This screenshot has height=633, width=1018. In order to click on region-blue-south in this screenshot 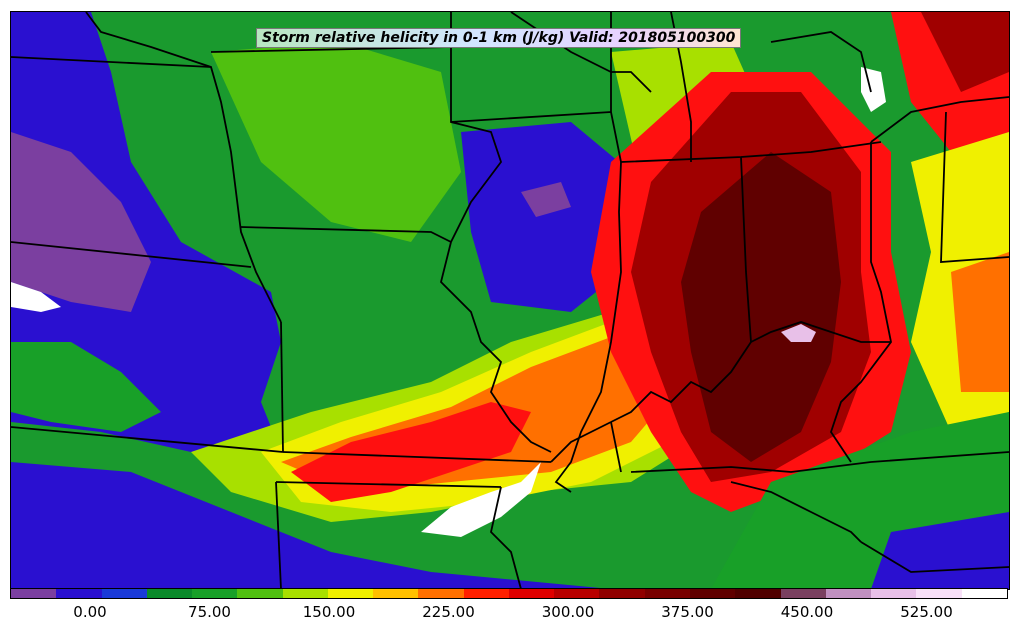, I will do `click(311, 525)`.